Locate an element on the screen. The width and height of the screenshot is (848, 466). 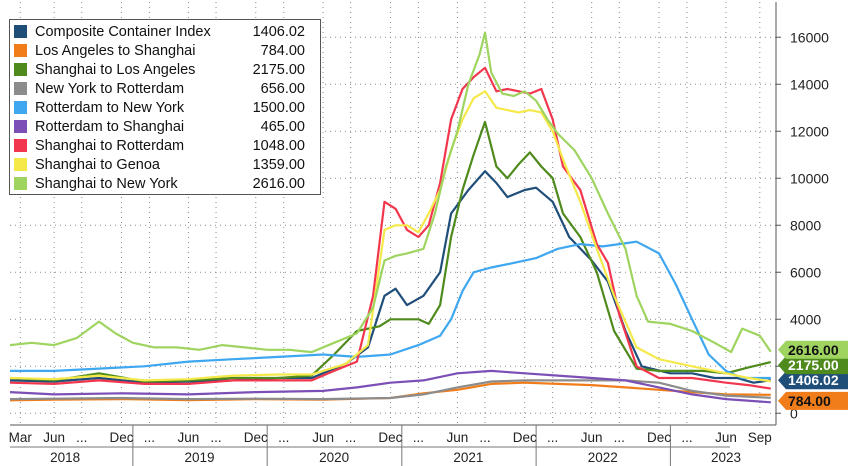
y-tick-label: 10000 is located at coordinates (809, 178).